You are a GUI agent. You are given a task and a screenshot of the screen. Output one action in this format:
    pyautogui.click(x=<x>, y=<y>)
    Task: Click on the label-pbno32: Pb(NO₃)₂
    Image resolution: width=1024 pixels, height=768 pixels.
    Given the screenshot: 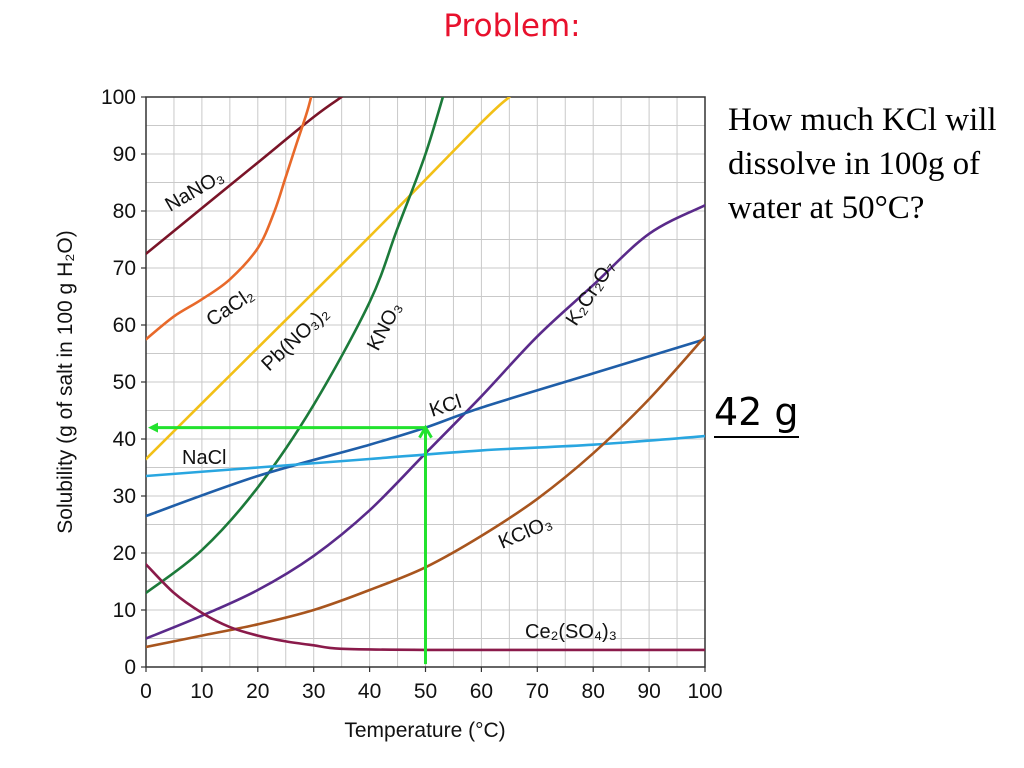 What is the action you would take?
    pyautogui.click(x=295, y=338)
    